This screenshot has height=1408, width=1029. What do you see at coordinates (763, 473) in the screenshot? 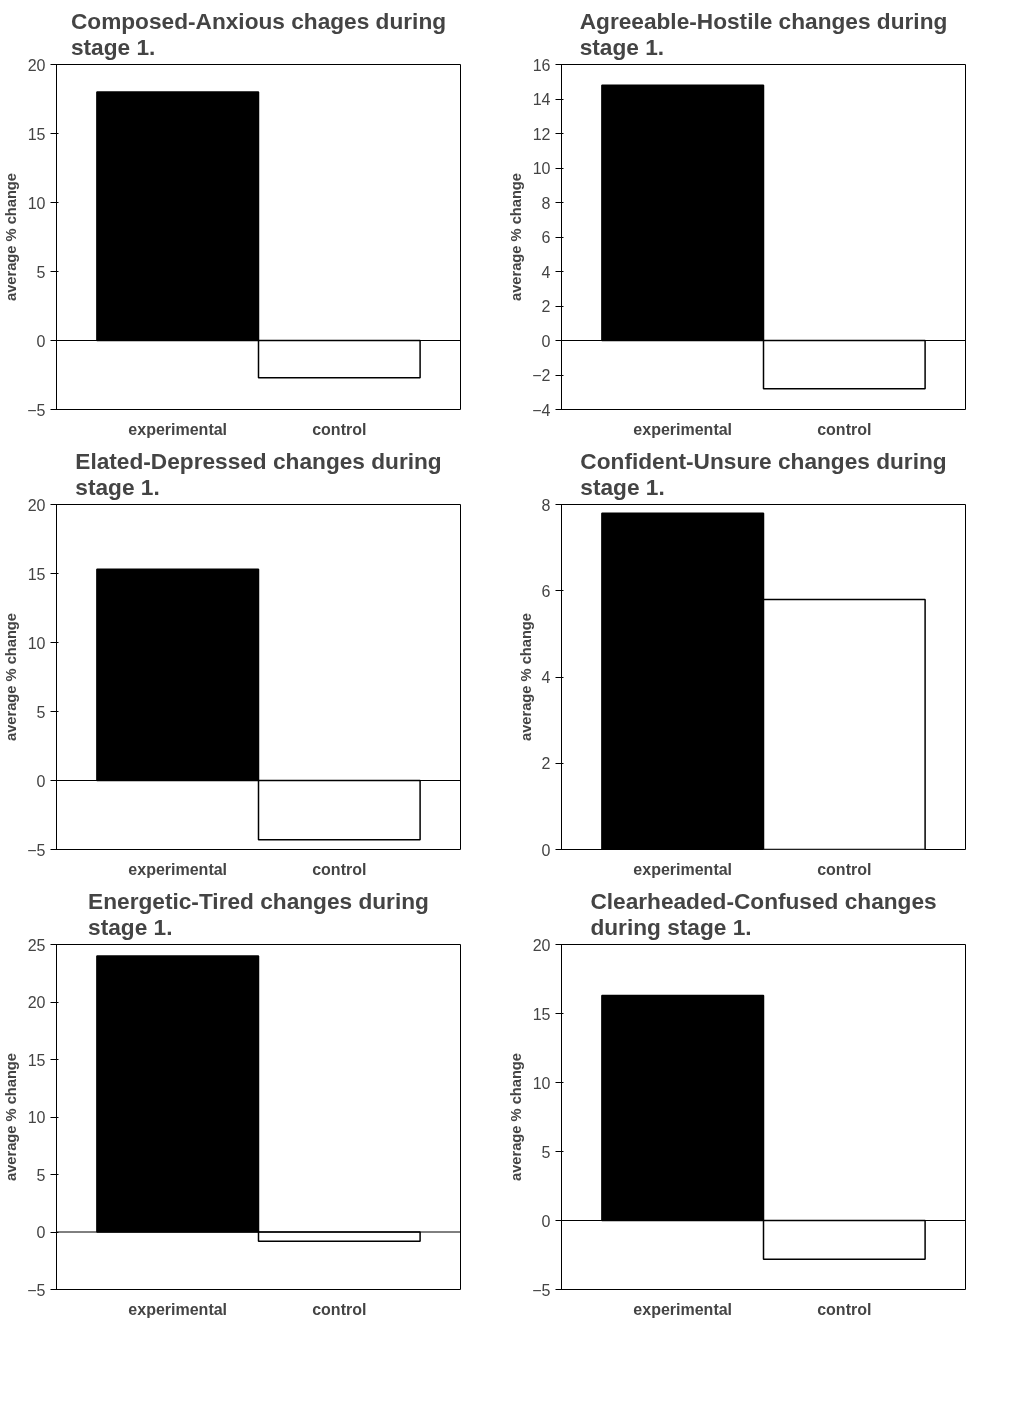
I see `chart-title: Confident-Unsure changes during stage 1.` at bounding box center [763, 473].